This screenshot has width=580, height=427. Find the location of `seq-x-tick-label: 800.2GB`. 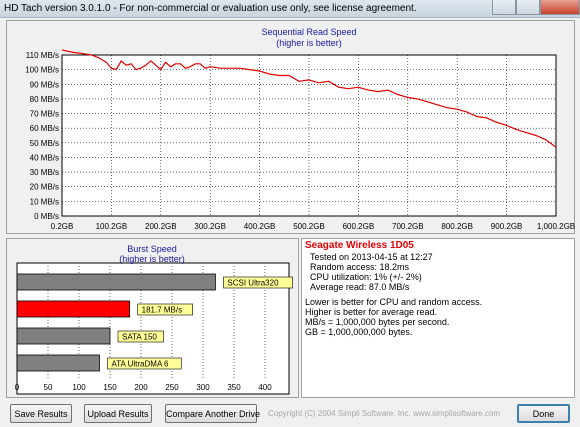

seq-x-tick-label: 800.2GB is located at coordinates (457, 226).